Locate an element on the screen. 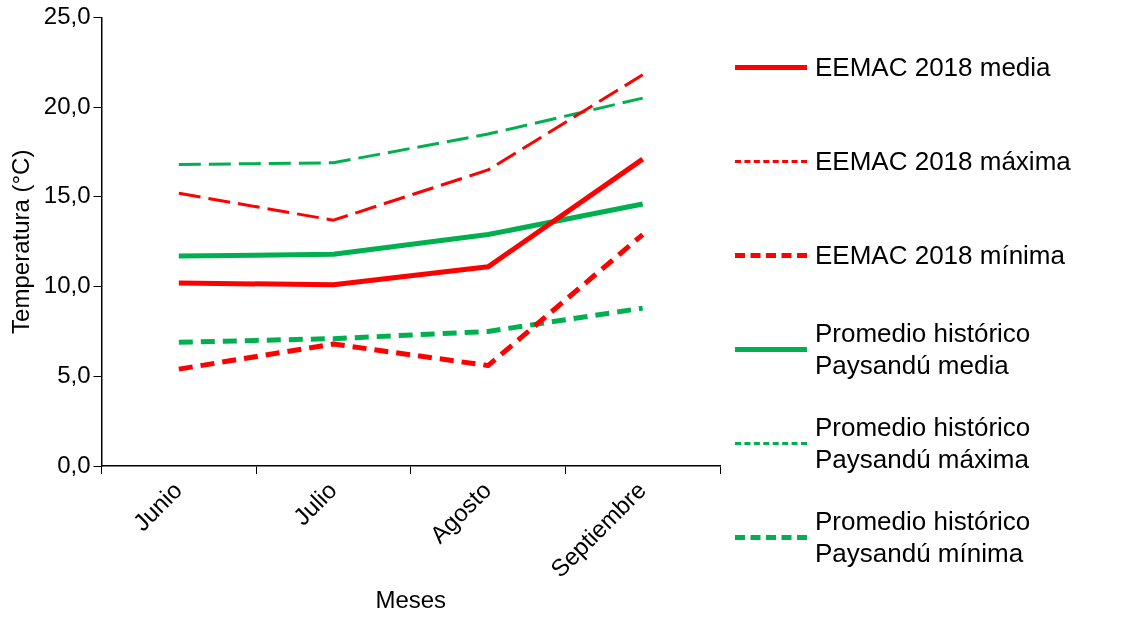  y-tick-label: 15,0 is located at coordinates (67, 195).